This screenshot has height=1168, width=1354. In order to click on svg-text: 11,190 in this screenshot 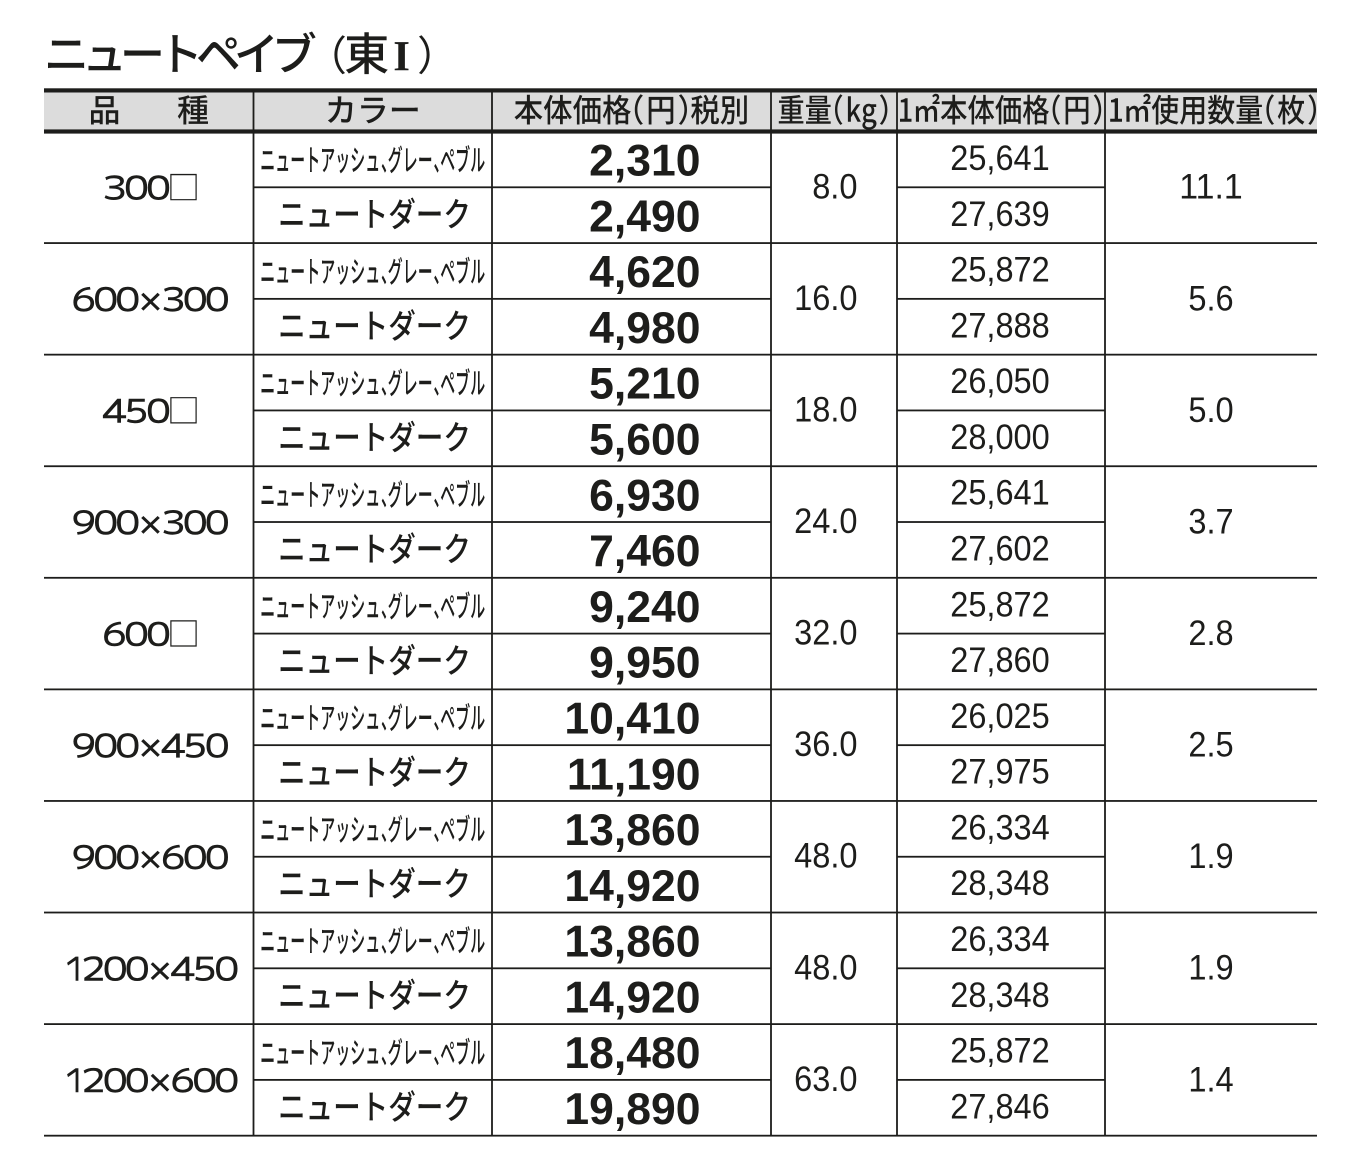, I will do `click(634, 774)`.